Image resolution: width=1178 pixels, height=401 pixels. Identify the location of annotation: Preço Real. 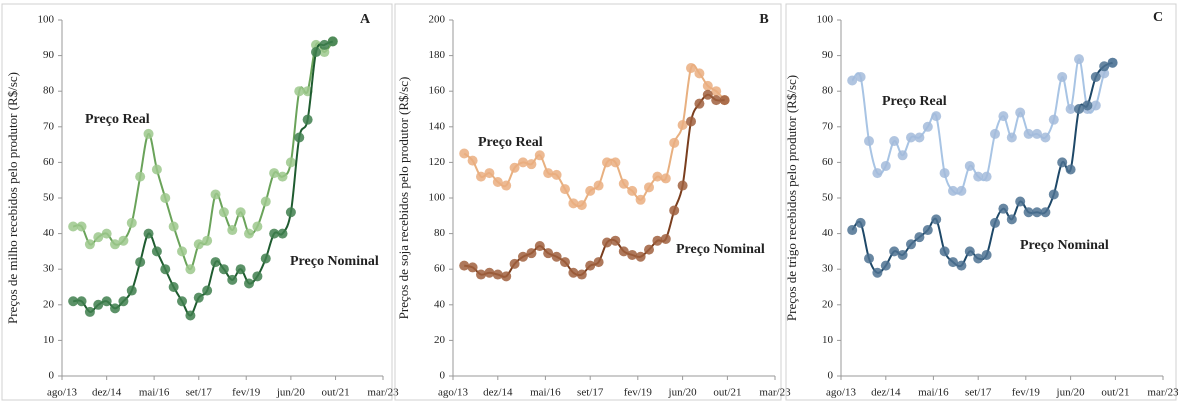
(914, 101).